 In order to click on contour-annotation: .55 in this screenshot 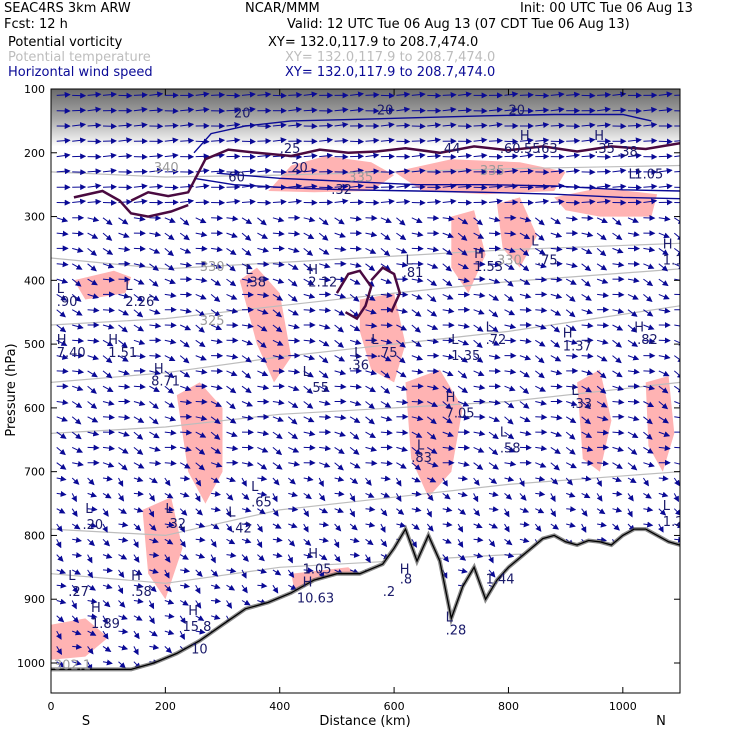, I will do `click(530, 149)`.